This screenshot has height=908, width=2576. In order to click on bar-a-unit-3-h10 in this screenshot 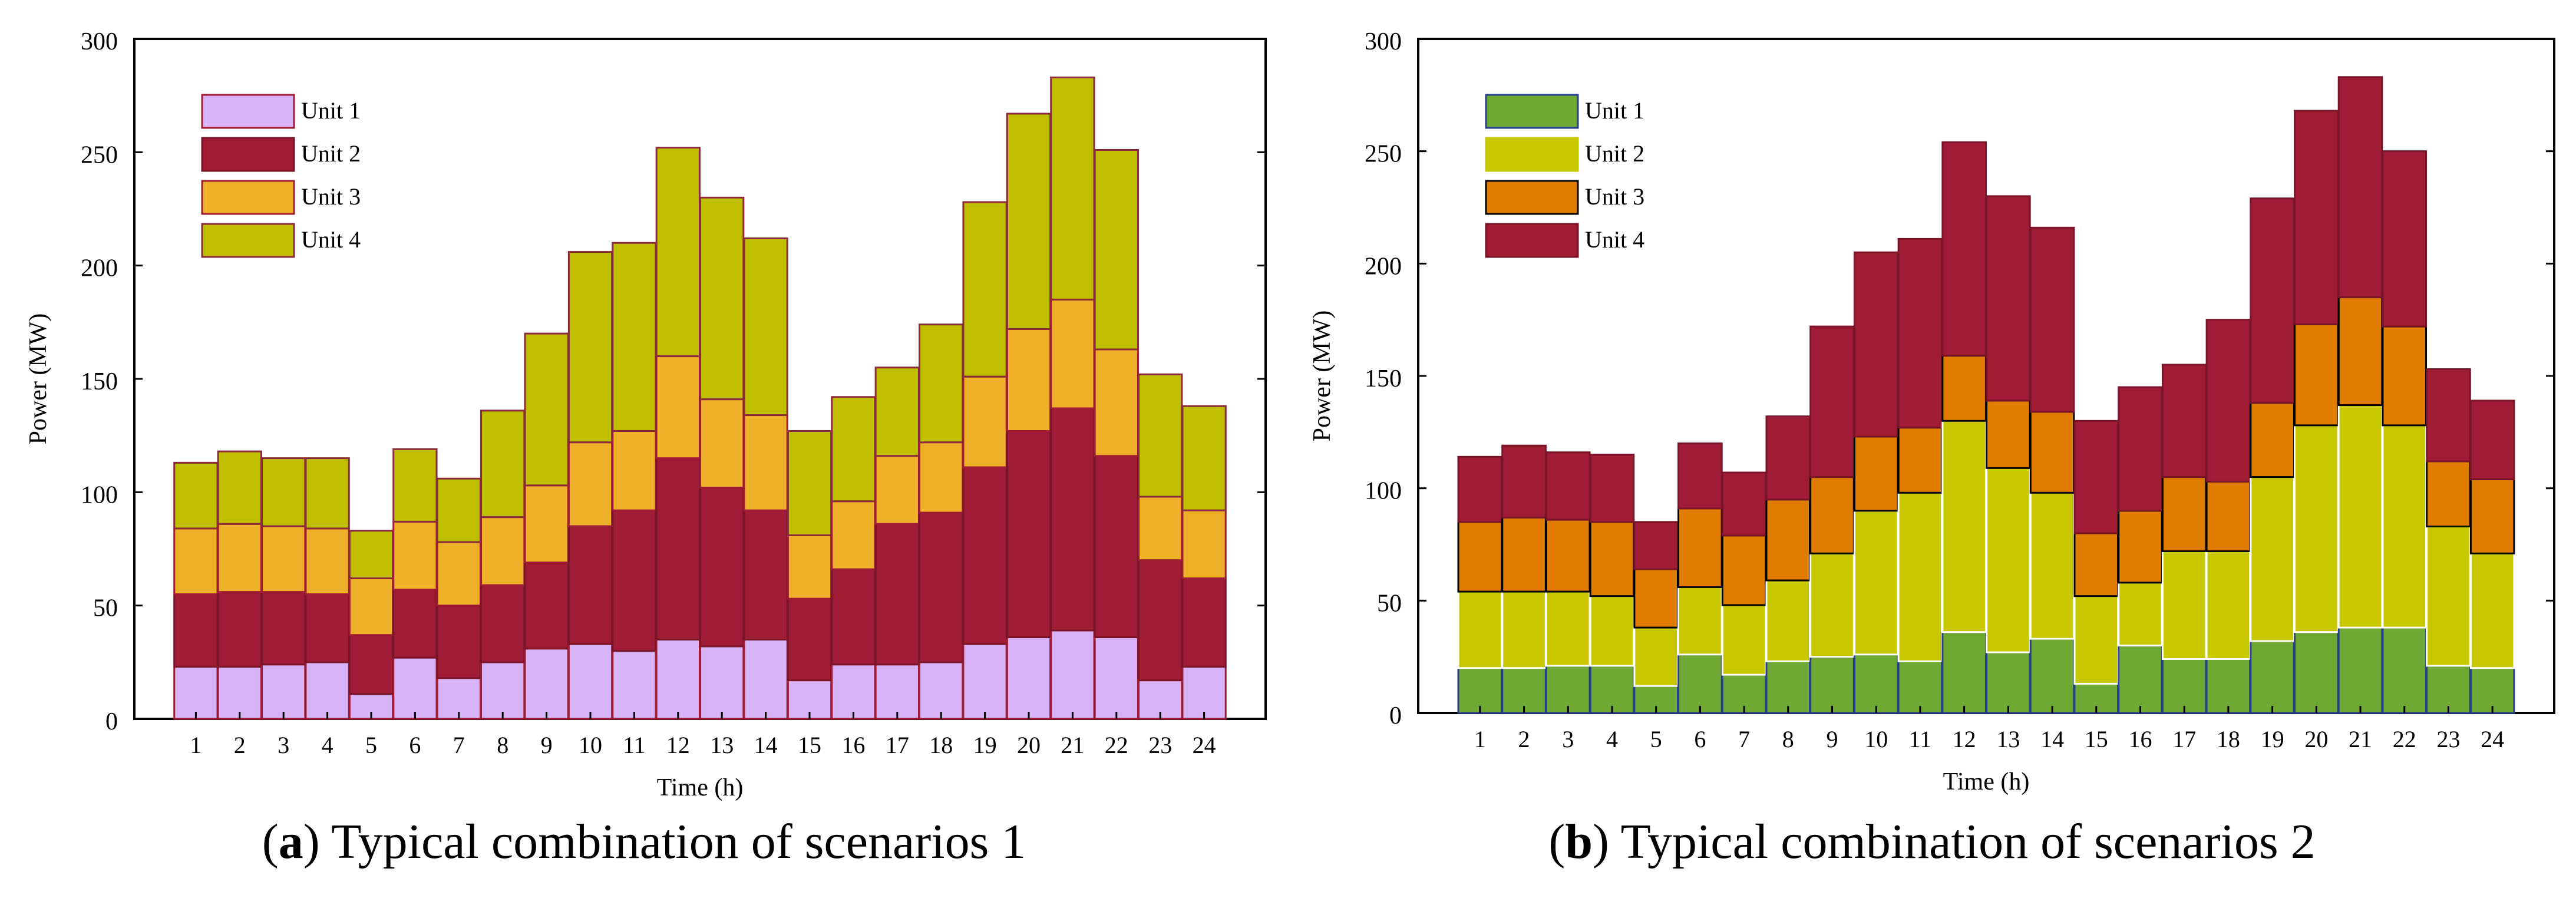, I will do `click(590, 484)`.